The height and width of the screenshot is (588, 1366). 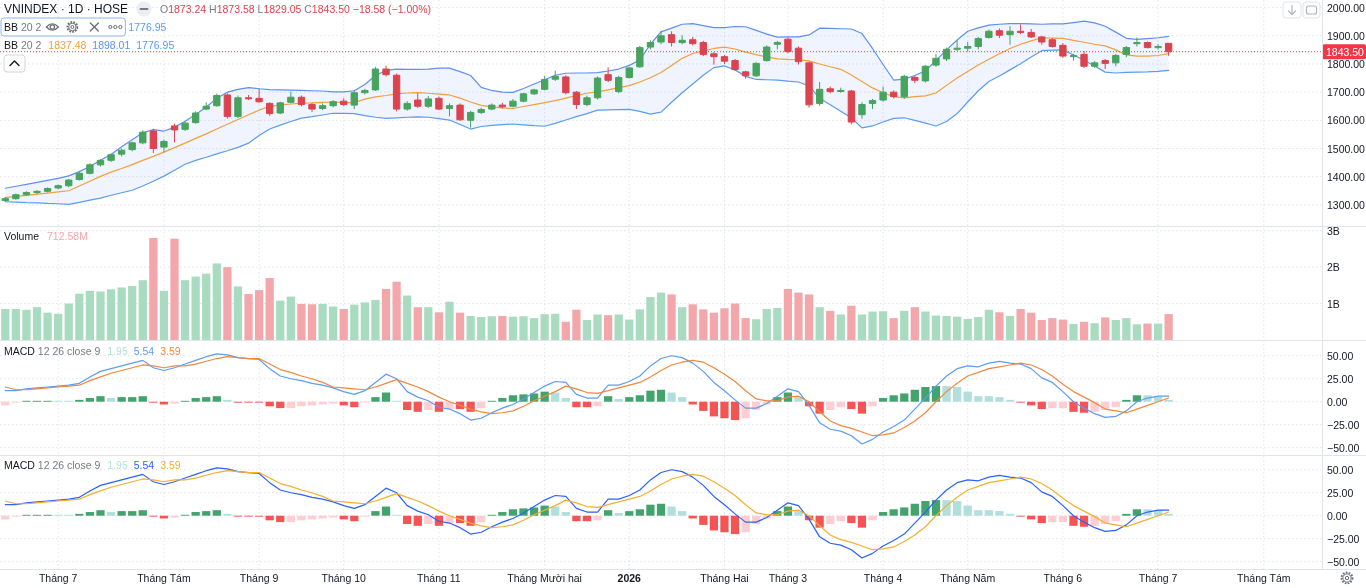 What do you see at coordinates (1346, 120) in the screenshot?
I see `y-tick-label: 1600.00` at bounding box center [1346, 120].